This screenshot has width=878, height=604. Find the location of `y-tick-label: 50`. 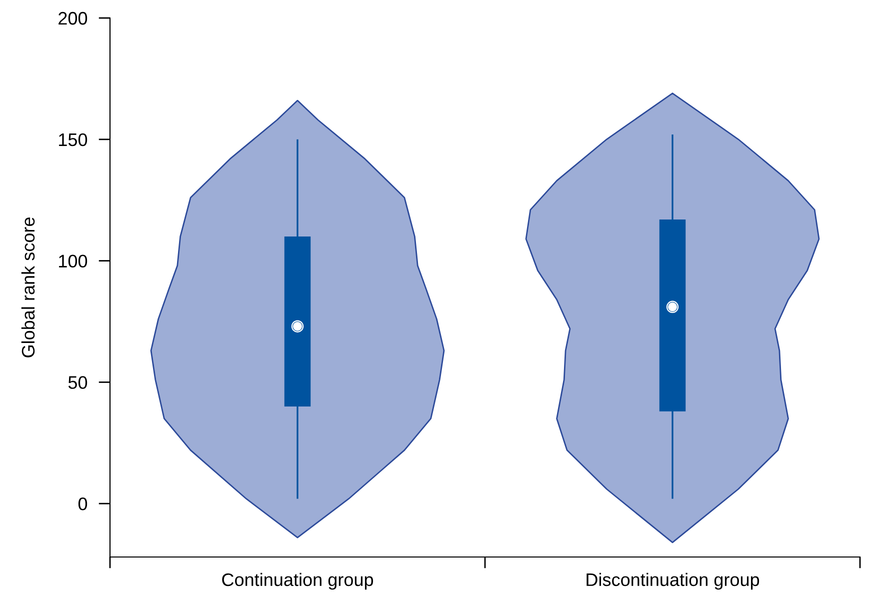

y-tick-label: 50 is located at coordinates (78, 382).